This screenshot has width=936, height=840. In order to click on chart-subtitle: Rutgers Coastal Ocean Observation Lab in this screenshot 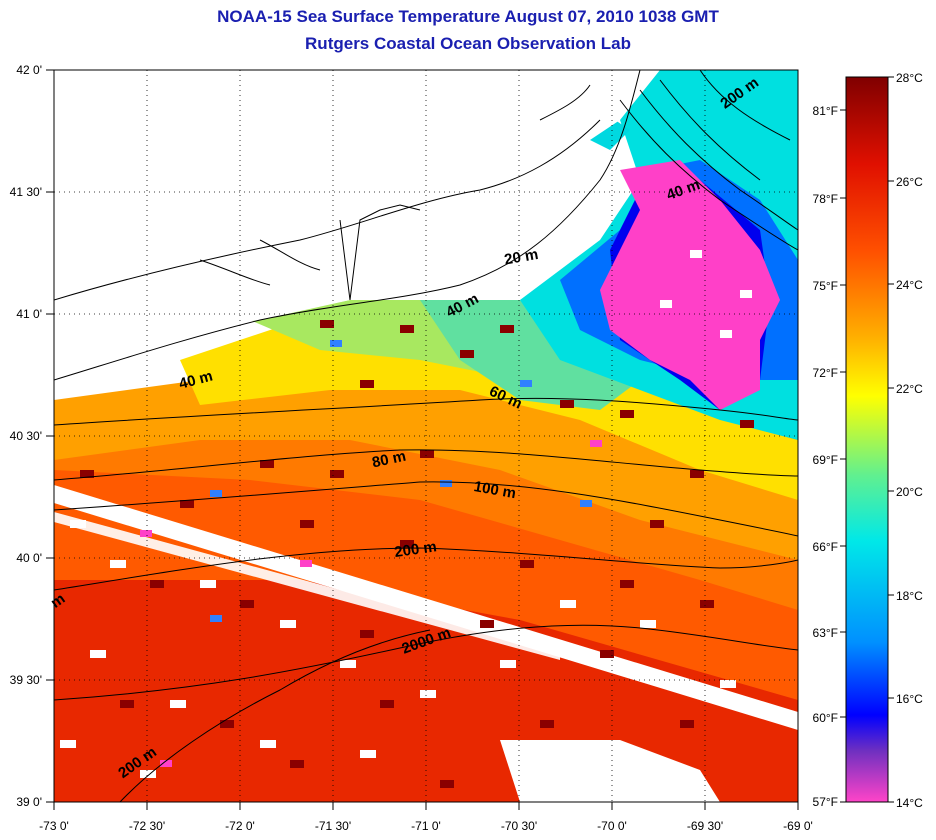, I will do `click(468, 43)`.